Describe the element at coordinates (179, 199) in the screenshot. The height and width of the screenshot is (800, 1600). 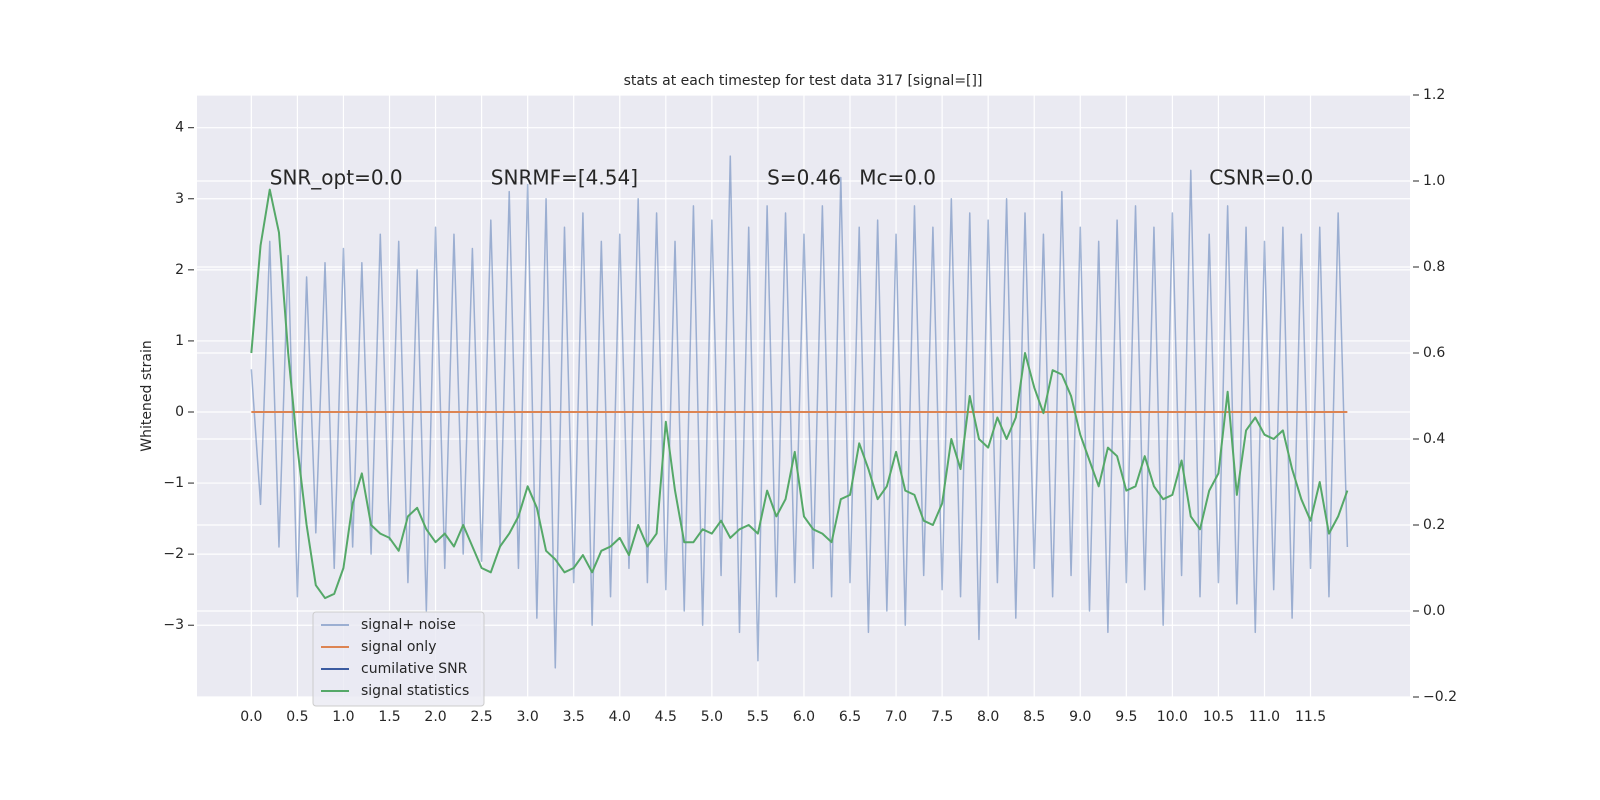
I see `y-tick-label: 3` at that location.